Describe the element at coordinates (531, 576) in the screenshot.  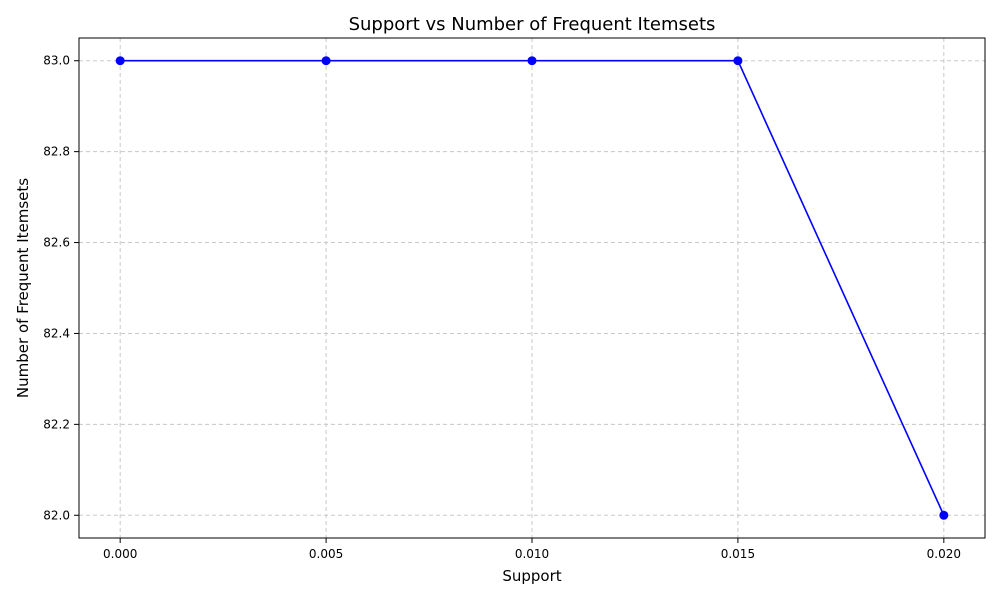
I see `x-axis-label: Support` at that location.